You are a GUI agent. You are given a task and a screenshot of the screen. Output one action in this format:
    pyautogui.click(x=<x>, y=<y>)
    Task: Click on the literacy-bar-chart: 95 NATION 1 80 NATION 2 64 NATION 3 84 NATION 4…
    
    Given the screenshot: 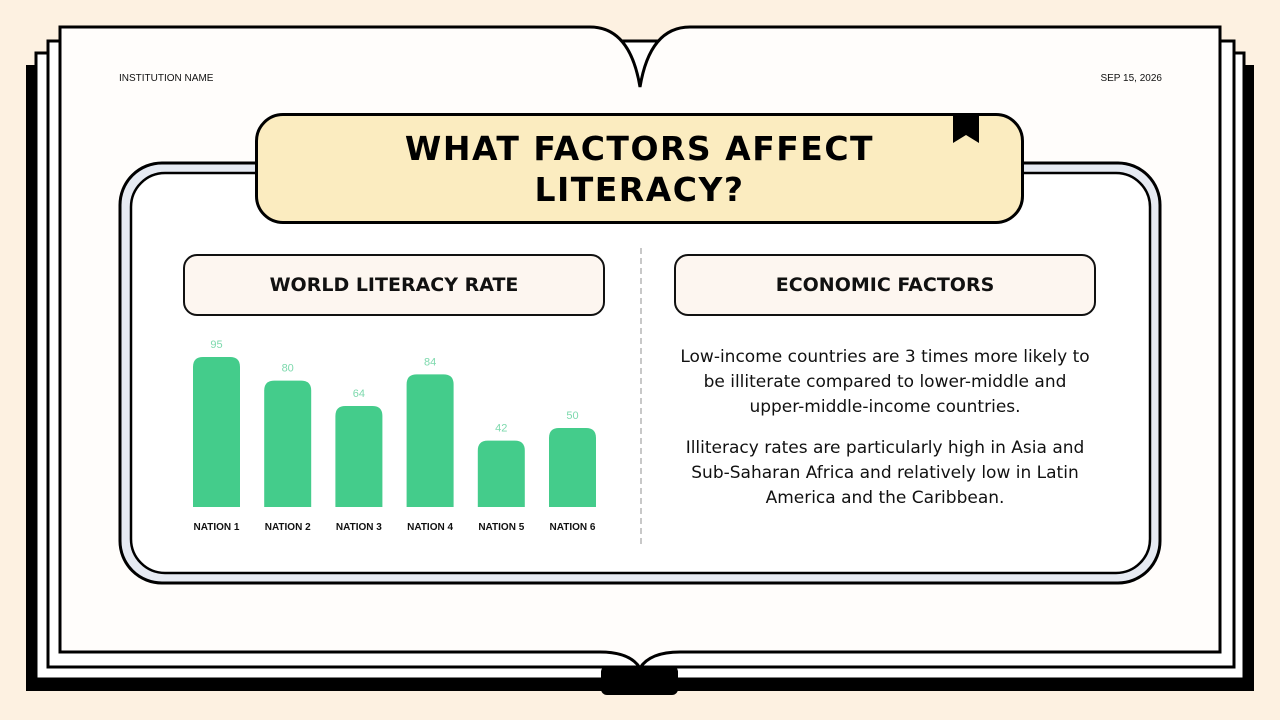 What is the action you would take?
    pyautogui.click(x=394, y=436)
    